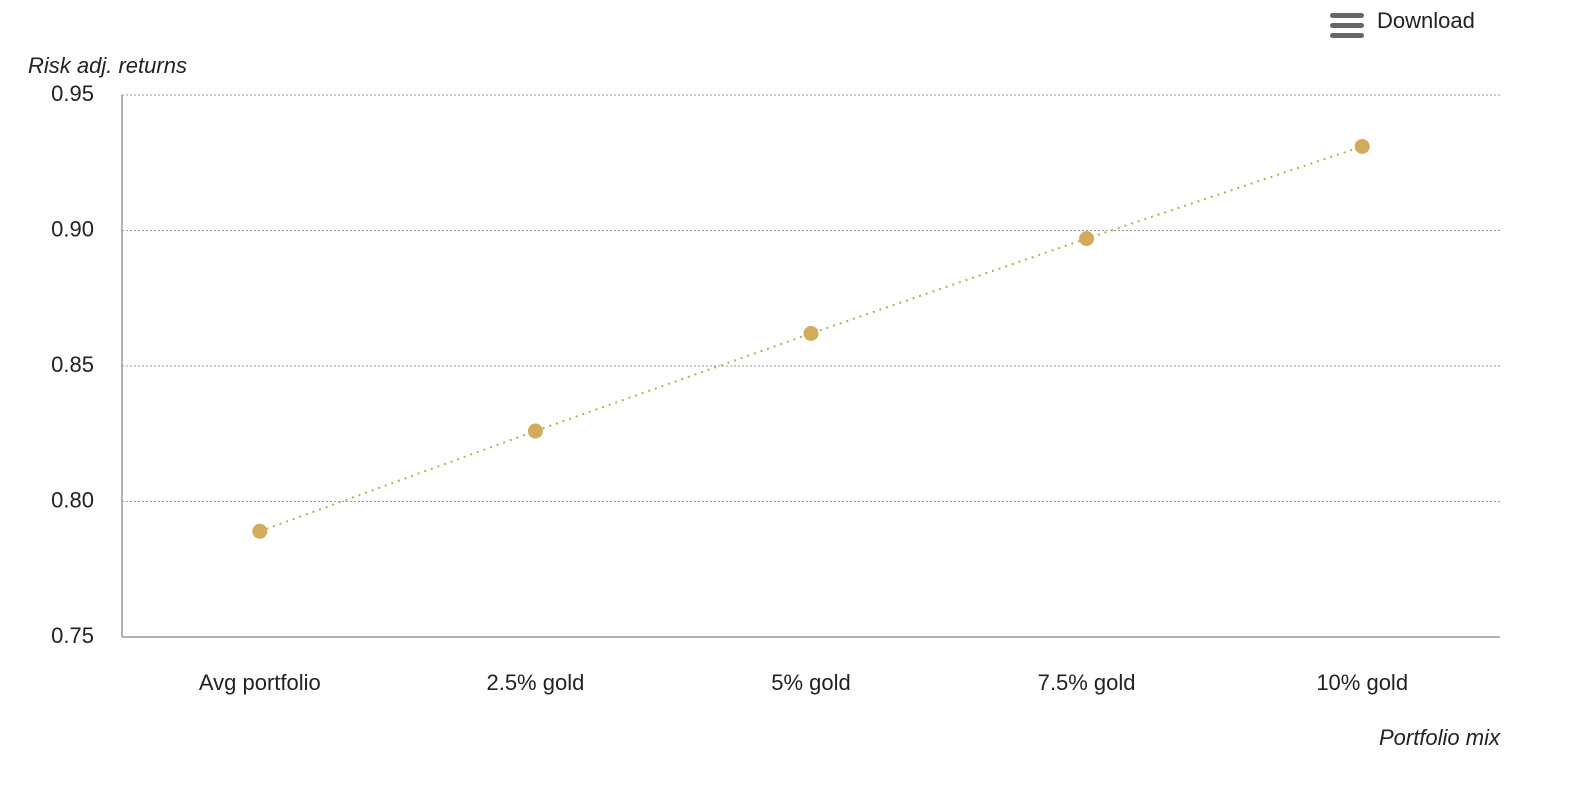  What do you see at coordinates (72, 228) in the screenshot?
I see `y-tick-label: 0.90` at bounding box center [72, 228].